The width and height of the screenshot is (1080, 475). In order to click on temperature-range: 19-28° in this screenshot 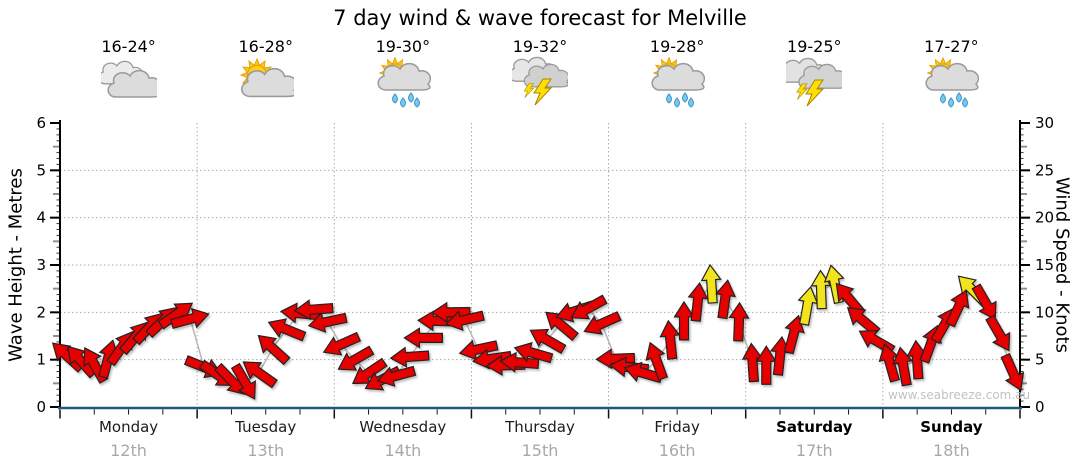, I will do `click(677, 46)`.